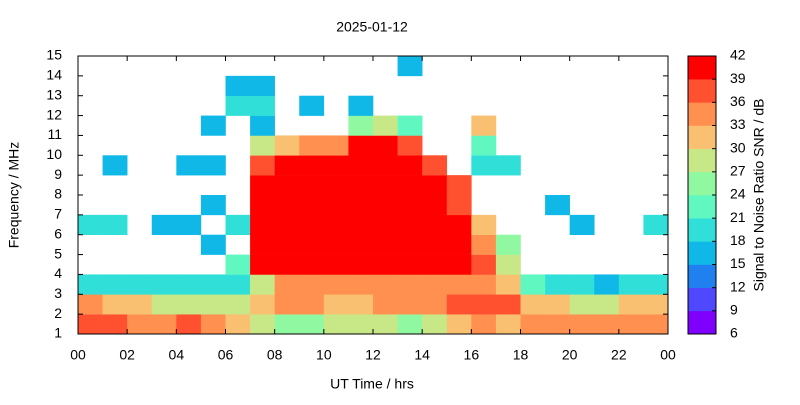  I want to click on y-tick-label: 4, so click(58, 273).